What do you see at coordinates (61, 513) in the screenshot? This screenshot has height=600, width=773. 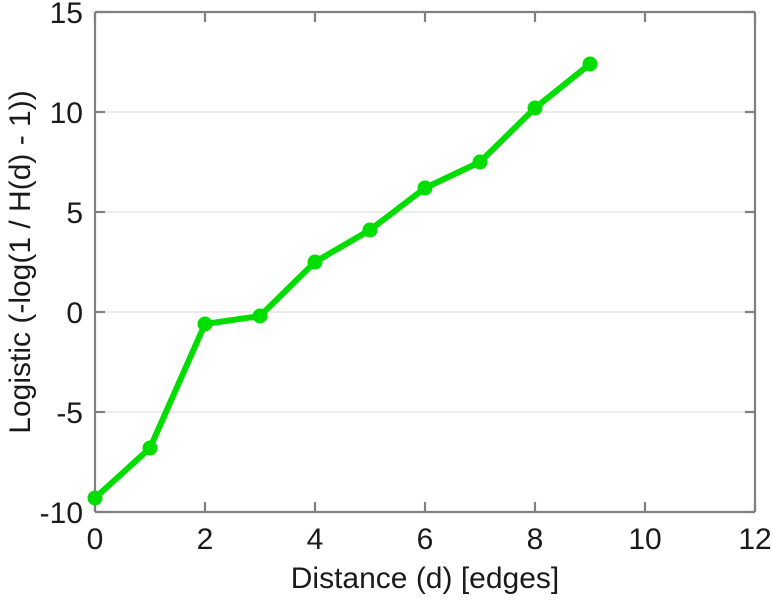 I see `y-tick-label: -10` at bounding box center [61, 513].